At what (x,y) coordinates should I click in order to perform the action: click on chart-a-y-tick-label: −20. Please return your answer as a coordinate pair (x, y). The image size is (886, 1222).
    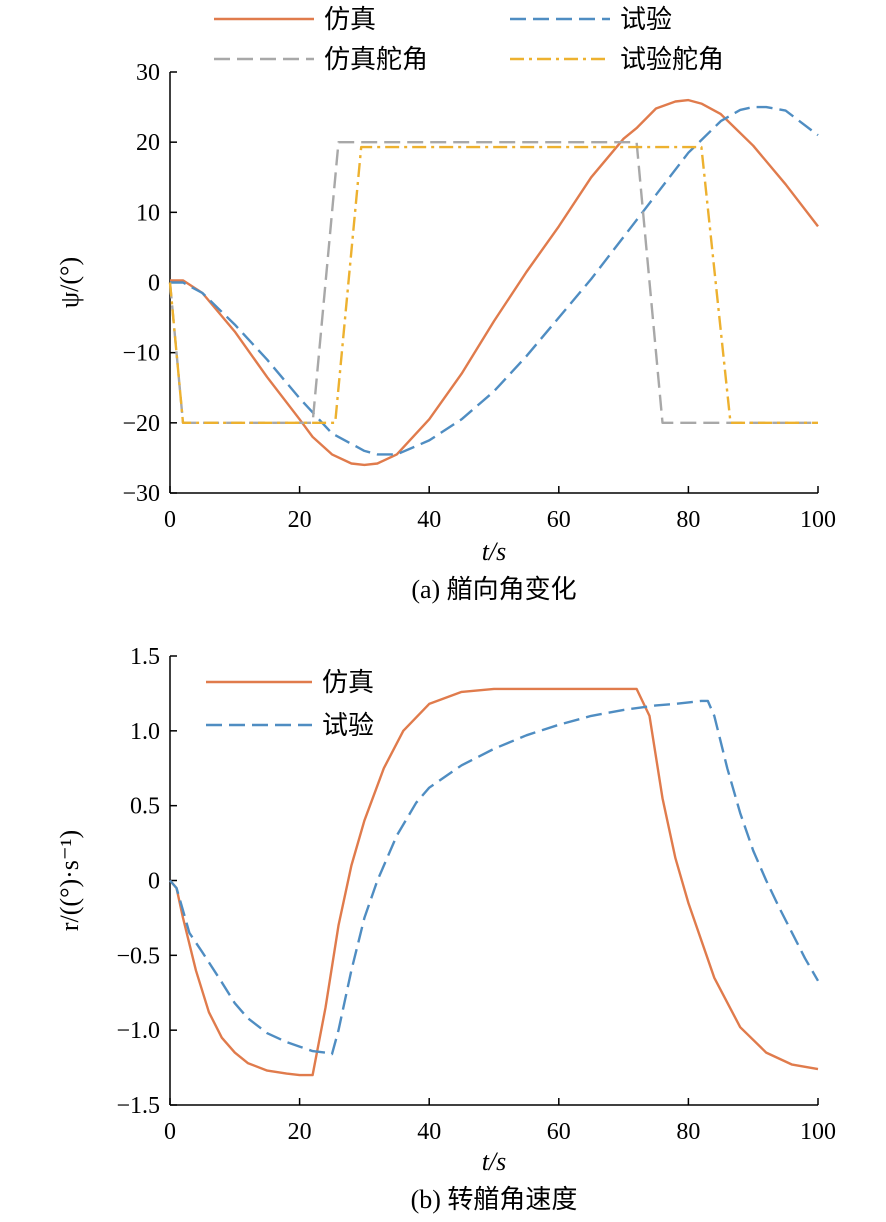
    Looking at the image, I should click on (141, 424).